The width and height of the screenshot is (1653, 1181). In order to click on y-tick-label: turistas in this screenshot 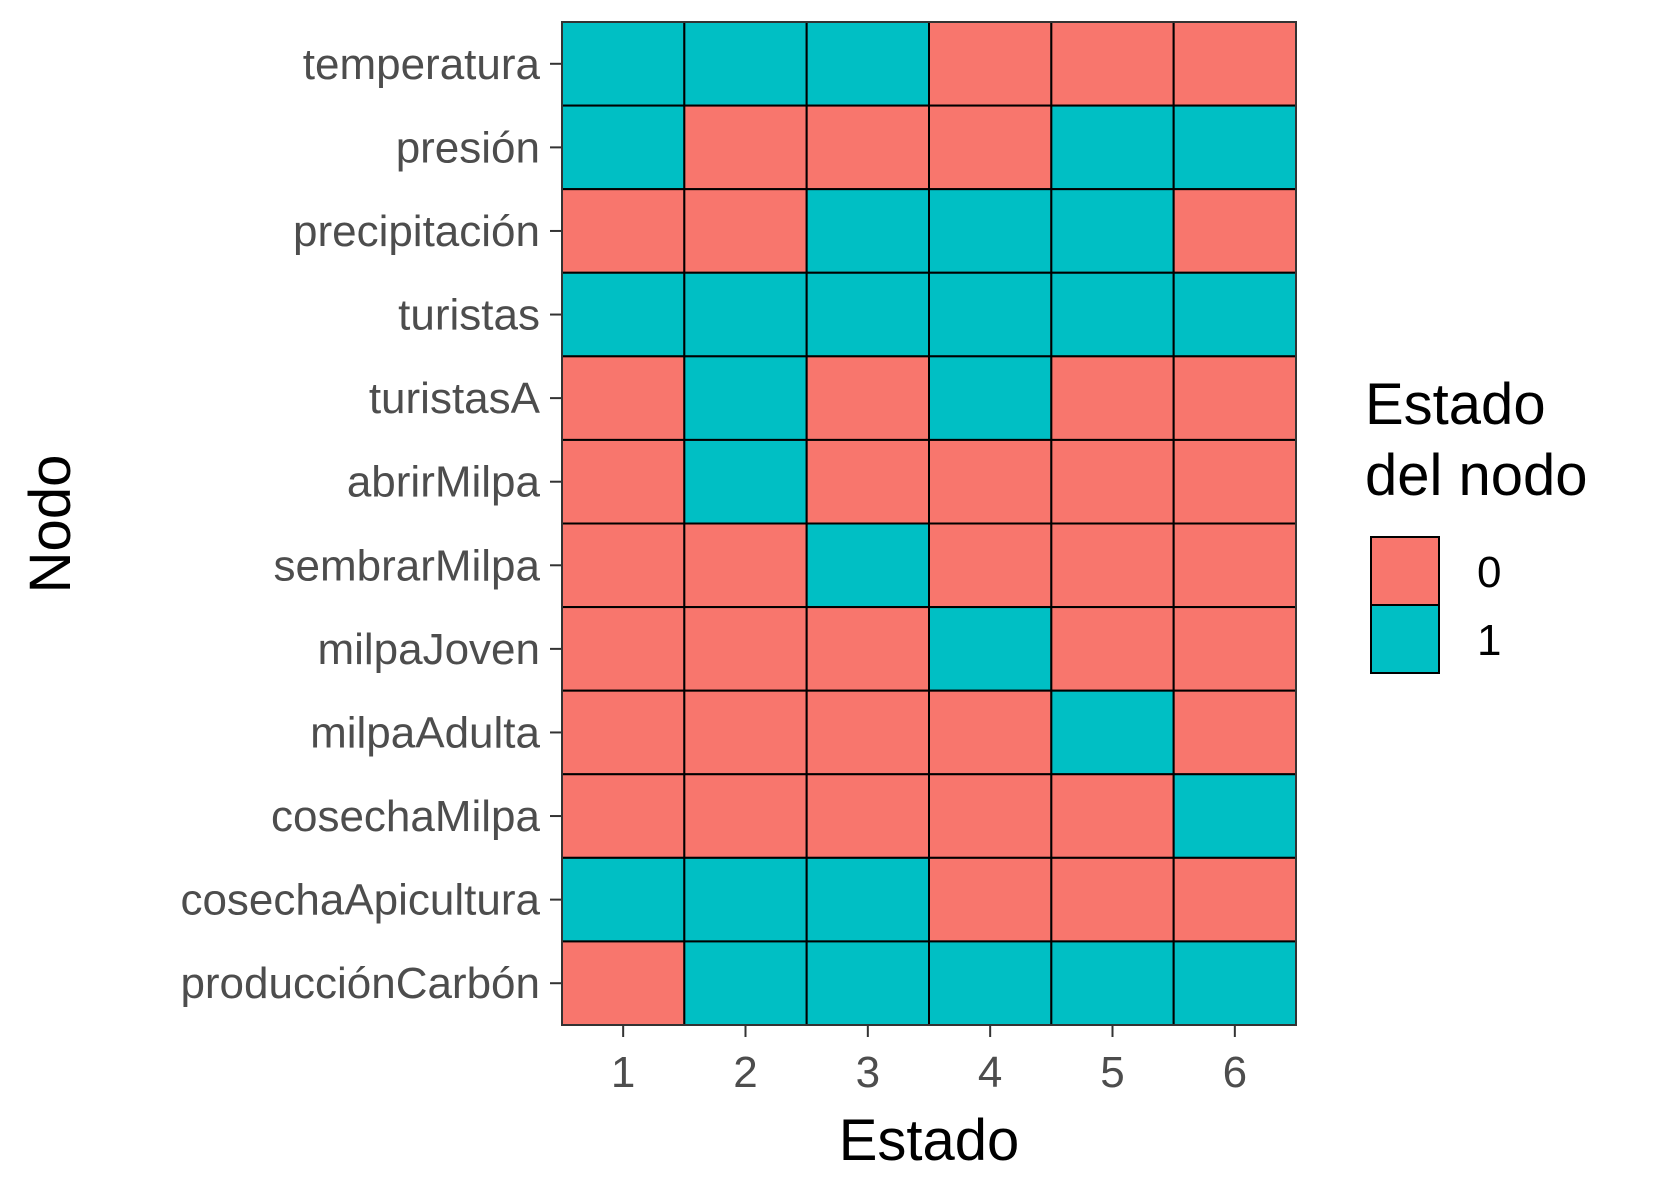, I will do `click(469, 315)`.